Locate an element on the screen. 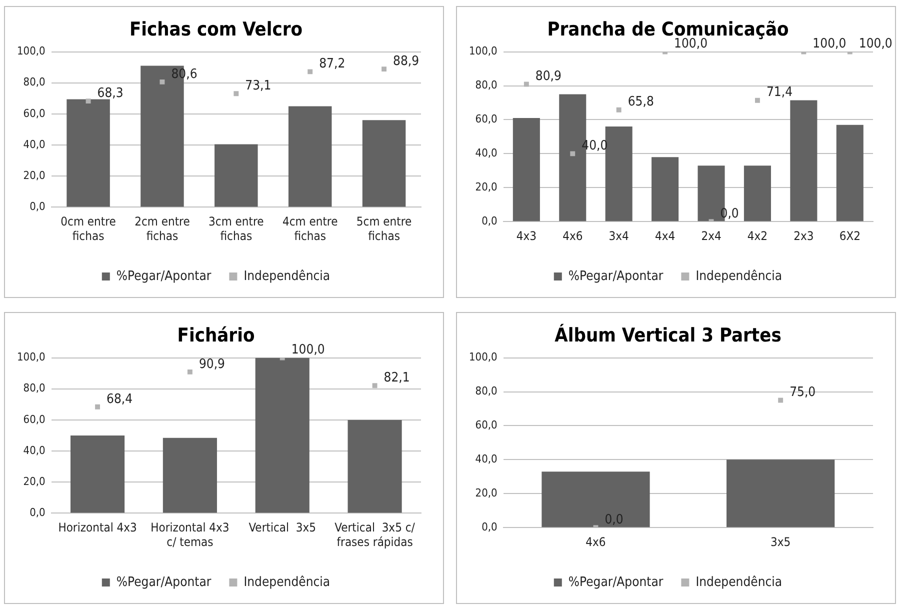 This screenshot has height=614, width=897. x-tick-label: Vertical 3x5 is located at coordinates (282, 527).